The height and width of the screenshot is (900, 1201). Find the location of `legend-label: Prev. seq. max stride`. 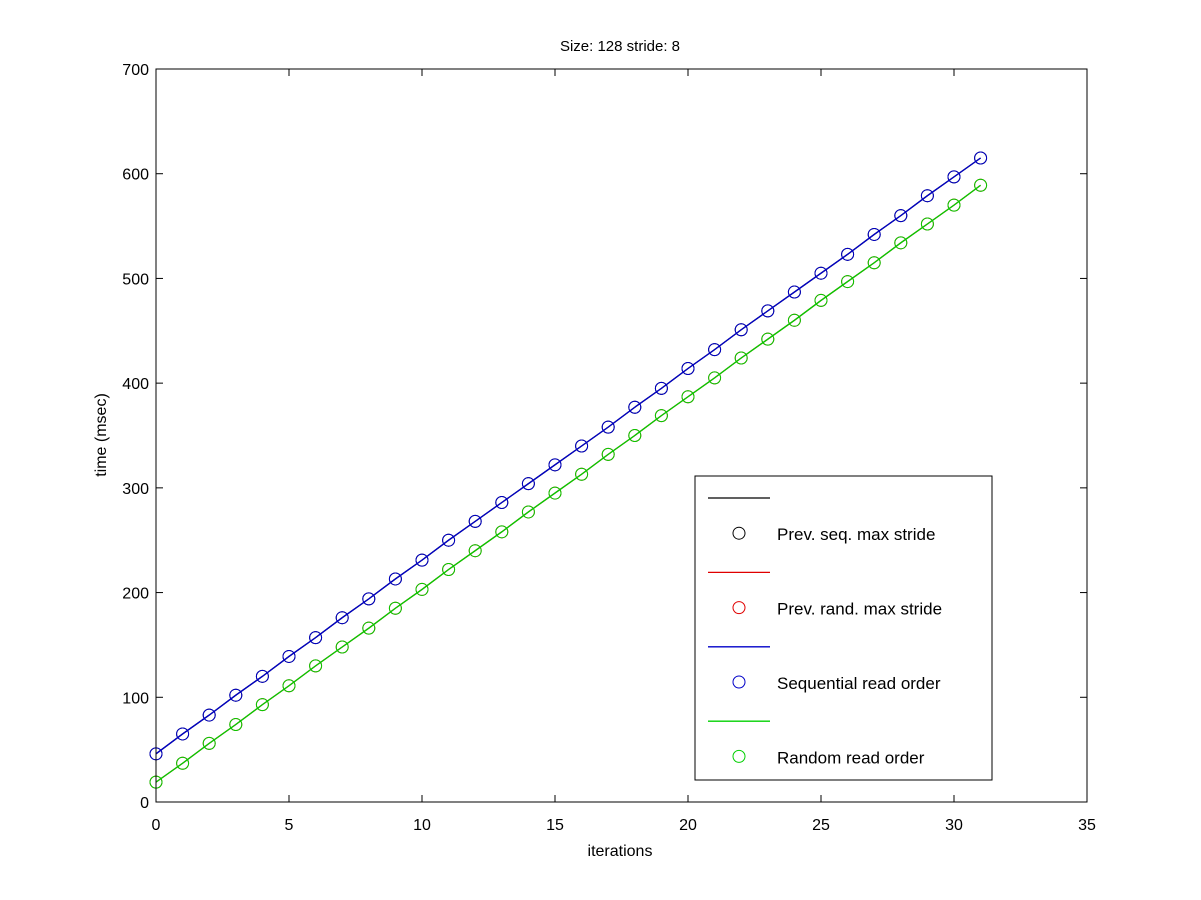

legend-label: Prev. seq. max stride is located at coordinates (856, 534).